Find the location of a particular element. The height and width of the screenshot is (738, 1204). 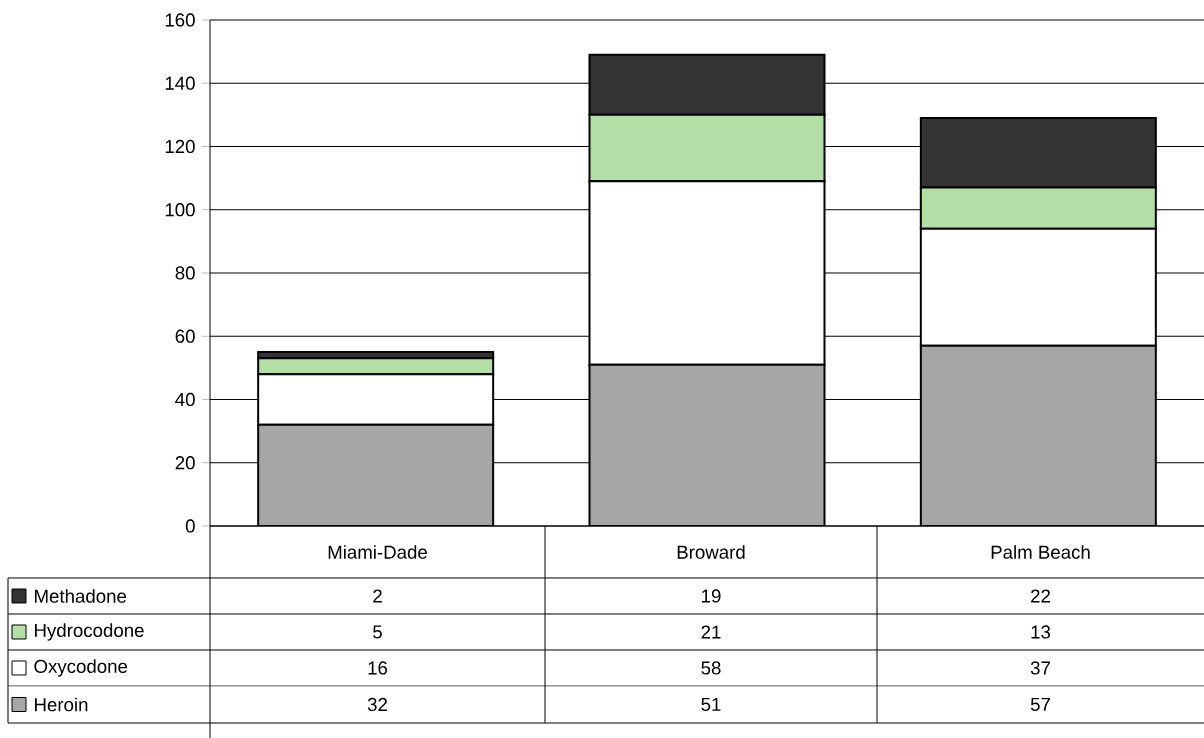

data-label: 51 is located at coordinates (711, 704).